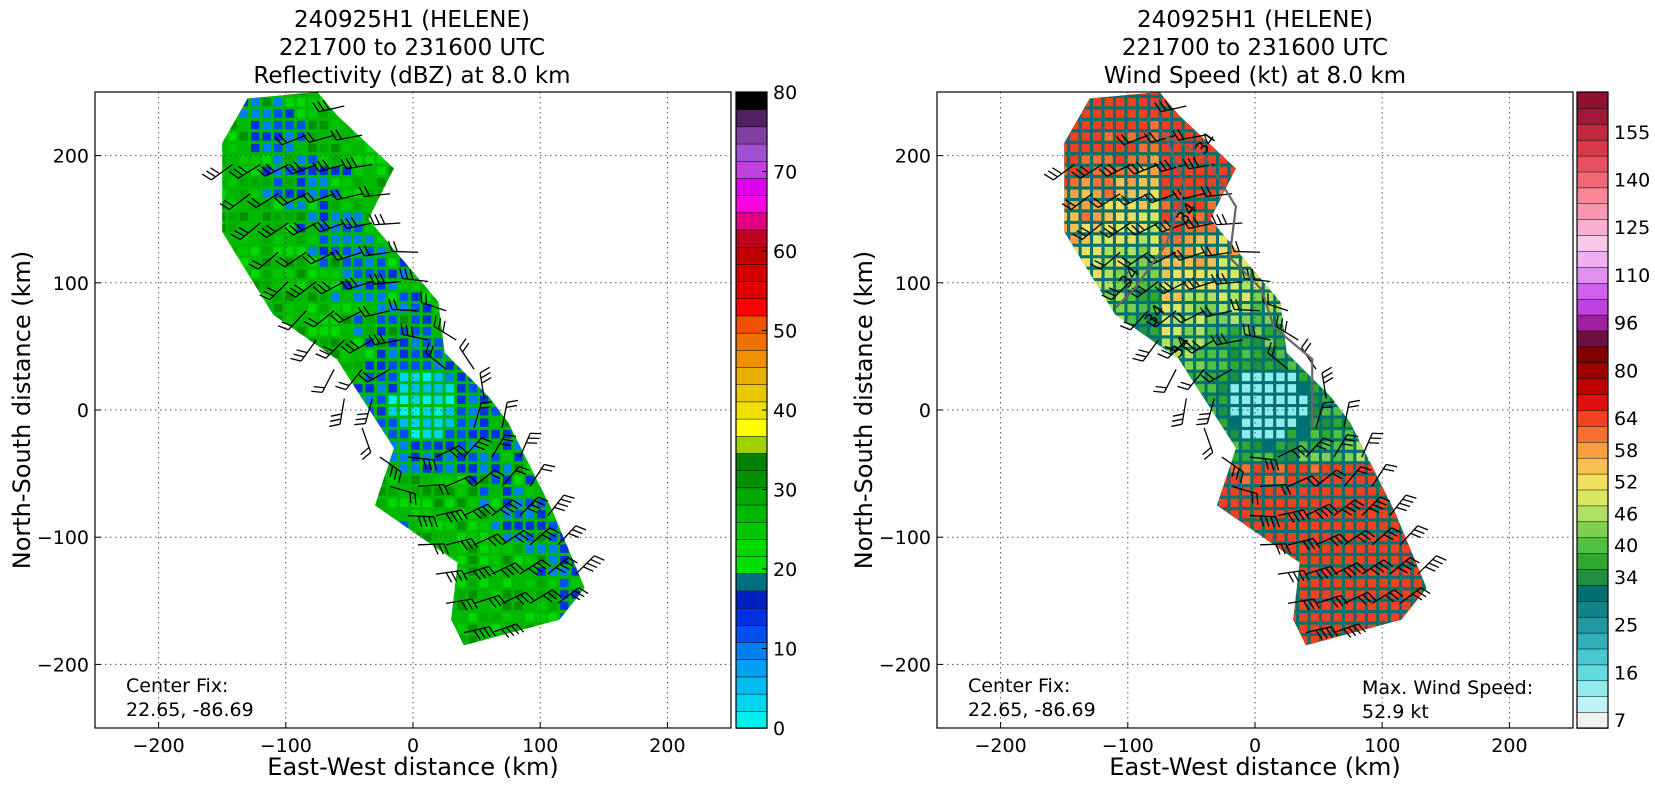  I want to click on y-tick-label: 100, so click(913, 284).